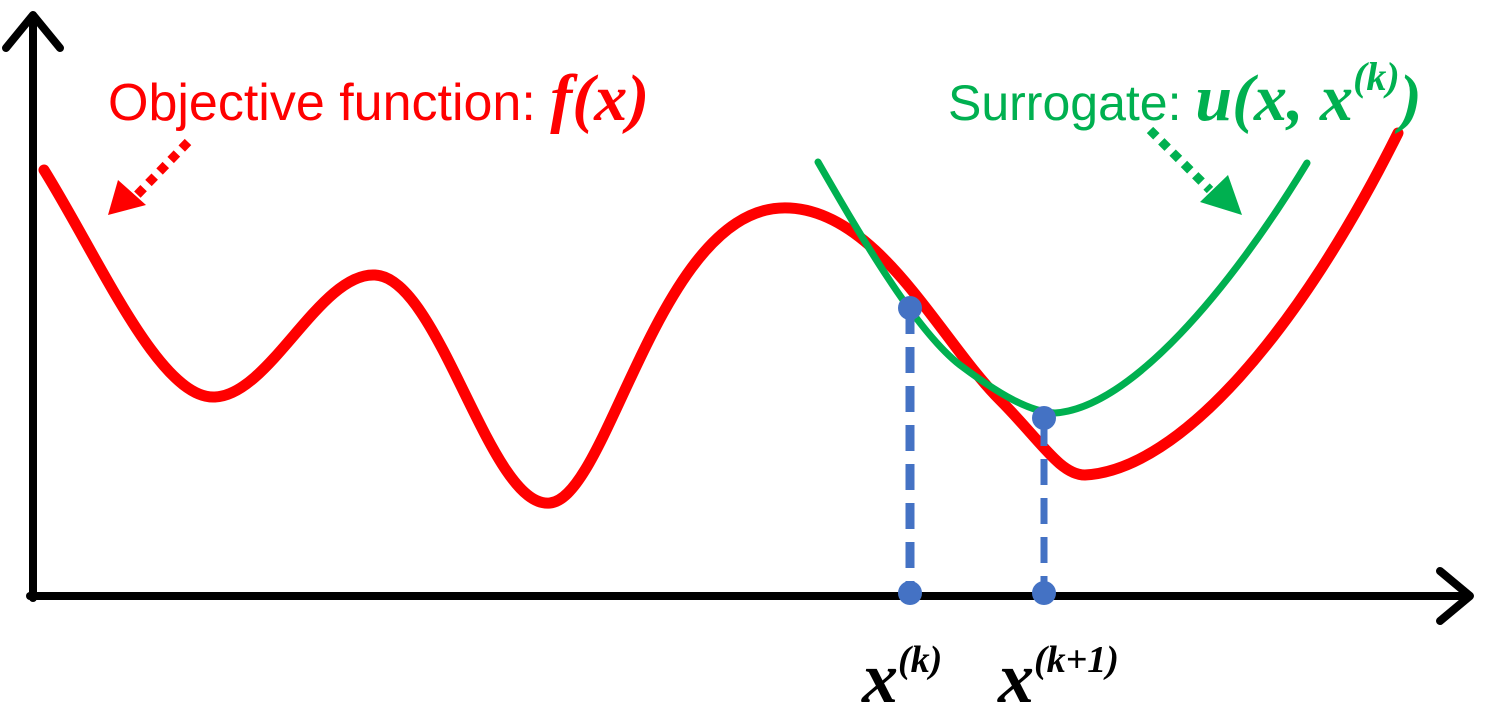 The height and width of the screenshot is (708, 1500). I want to click on iterate-k1-point-on-axis, so click(1044, 593).